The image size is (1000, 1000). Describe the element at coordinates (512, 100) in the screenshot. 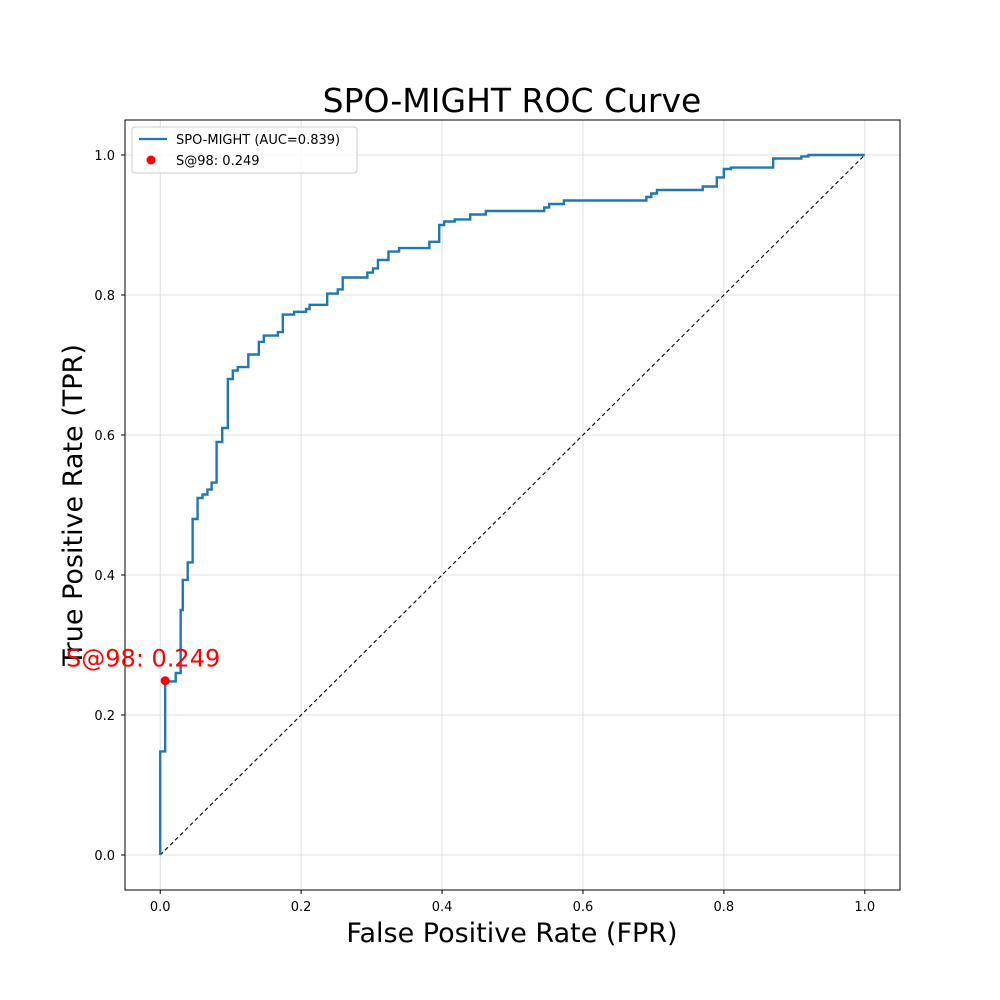

I see `chart-title: SPO-MIGHT ROC Curve` at that location.